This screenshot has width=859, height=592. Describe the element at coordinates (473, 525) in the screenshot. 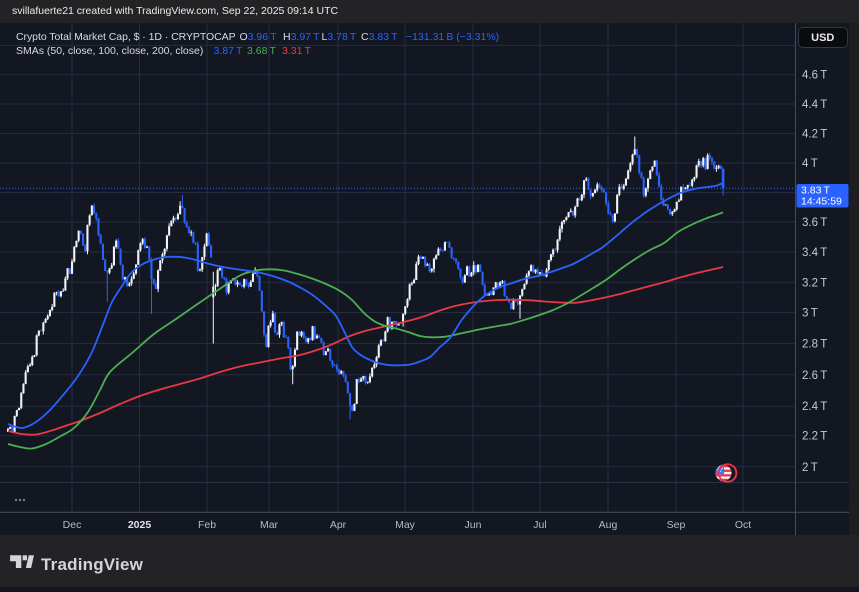

I see `svg-text: Jun` at that location.